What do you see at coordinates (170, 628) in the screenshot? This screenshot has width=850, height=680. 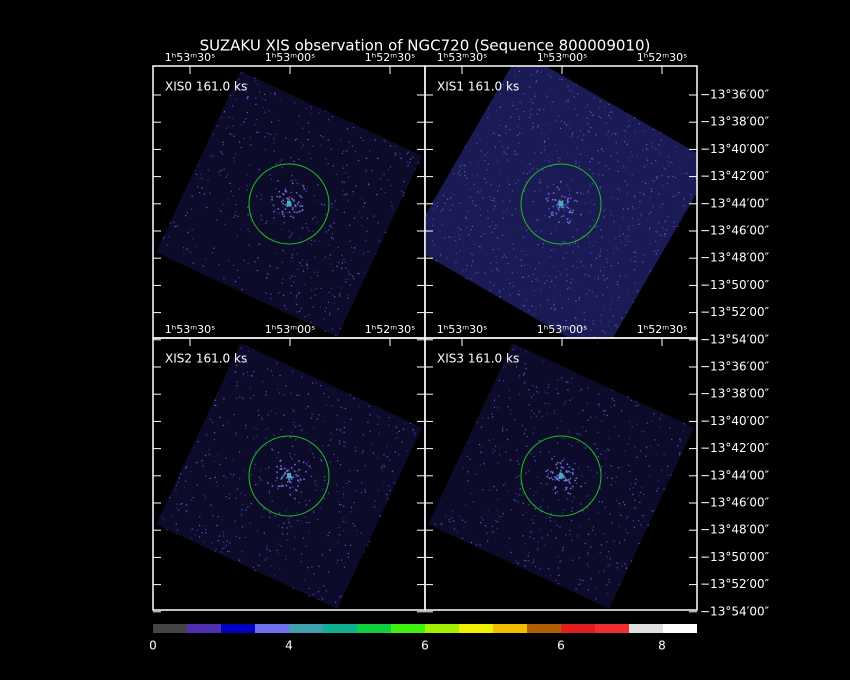 I see `colorbar-segment` at bounding box center [170, 628].